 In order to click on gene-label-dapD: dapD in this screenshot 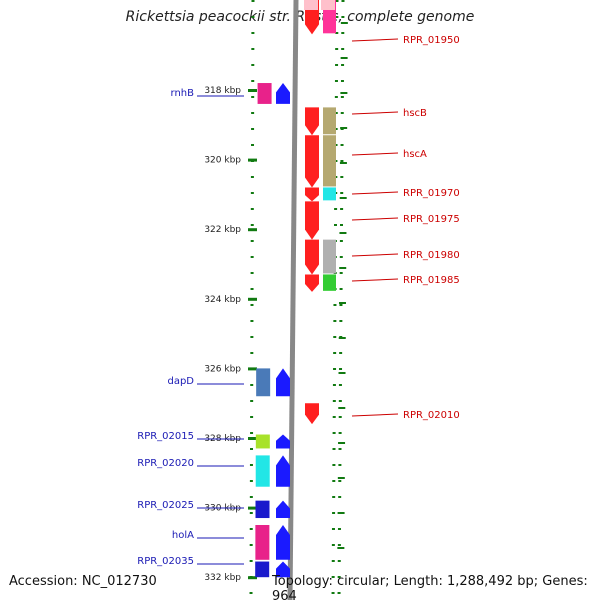, I will do `click(180, 381)`.